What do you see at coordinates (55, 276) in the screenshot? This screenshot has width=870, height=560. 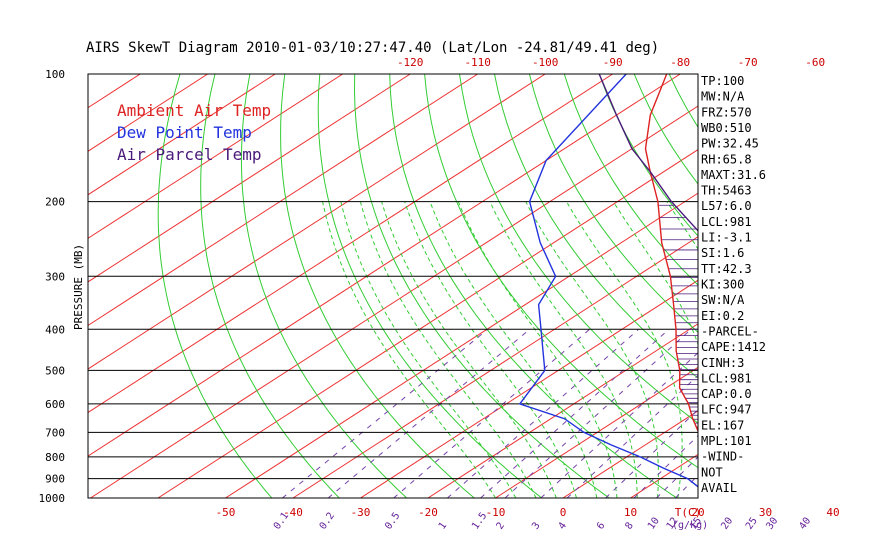 I see `pressure-tick-label: 300` at bounding box center [55, 276].